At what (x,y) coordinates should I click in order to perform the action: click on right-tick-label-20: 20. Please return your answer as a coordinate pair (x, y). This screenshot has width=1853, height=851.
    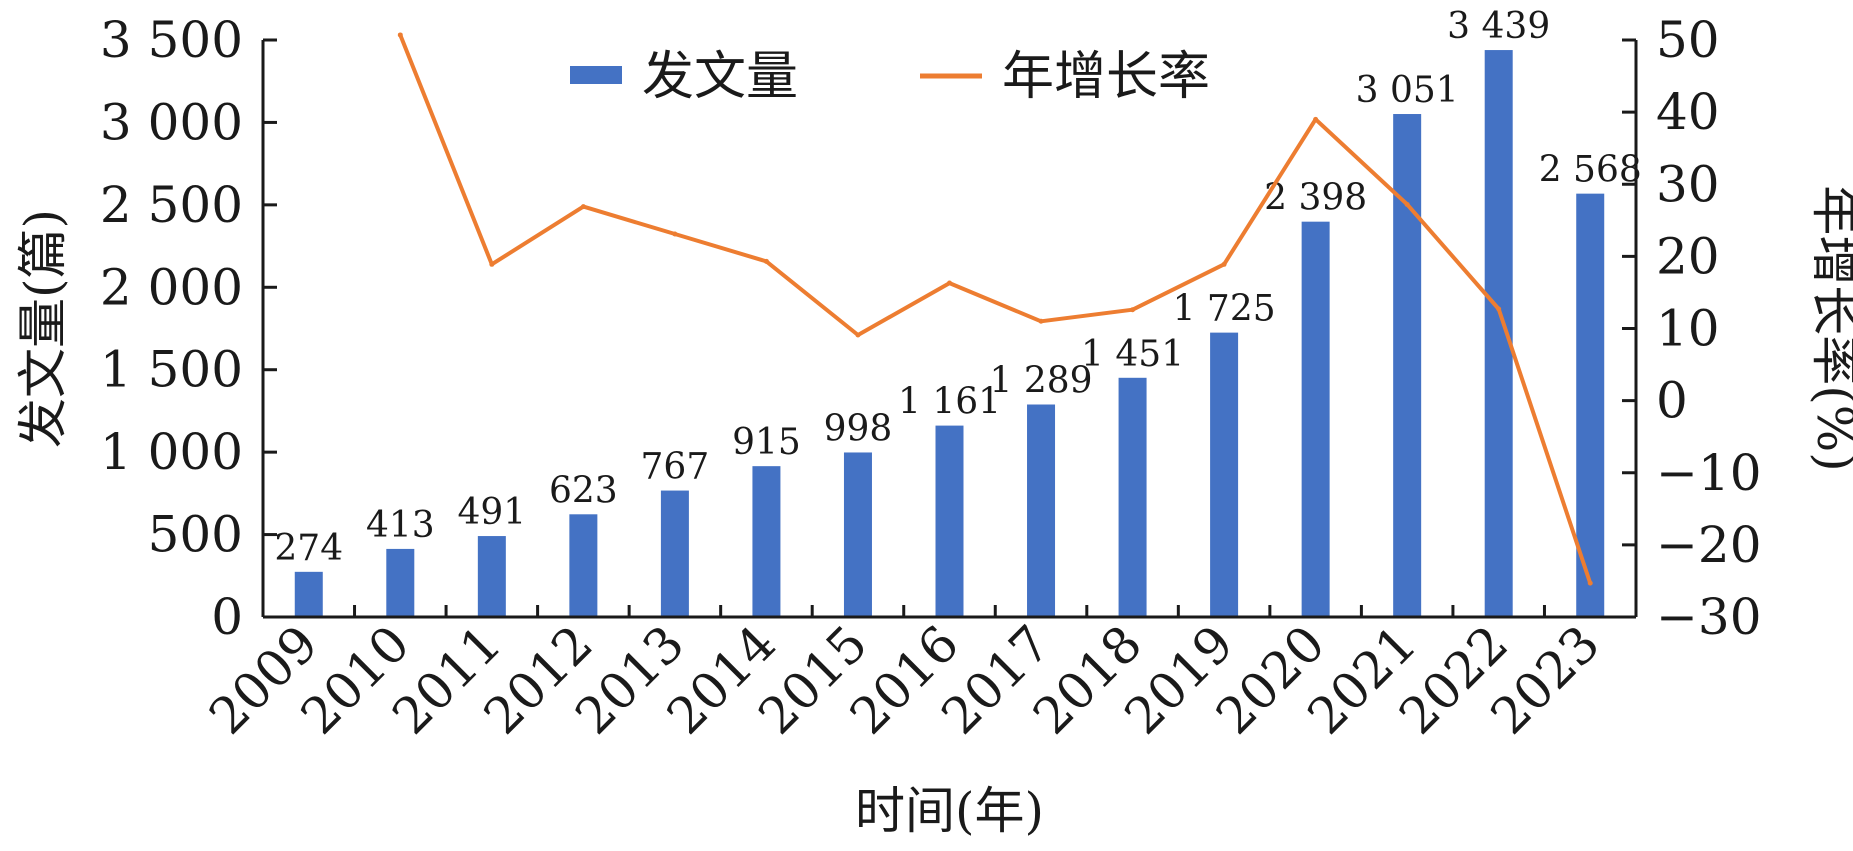
    Looking at the image, I should click on (1688, 256).